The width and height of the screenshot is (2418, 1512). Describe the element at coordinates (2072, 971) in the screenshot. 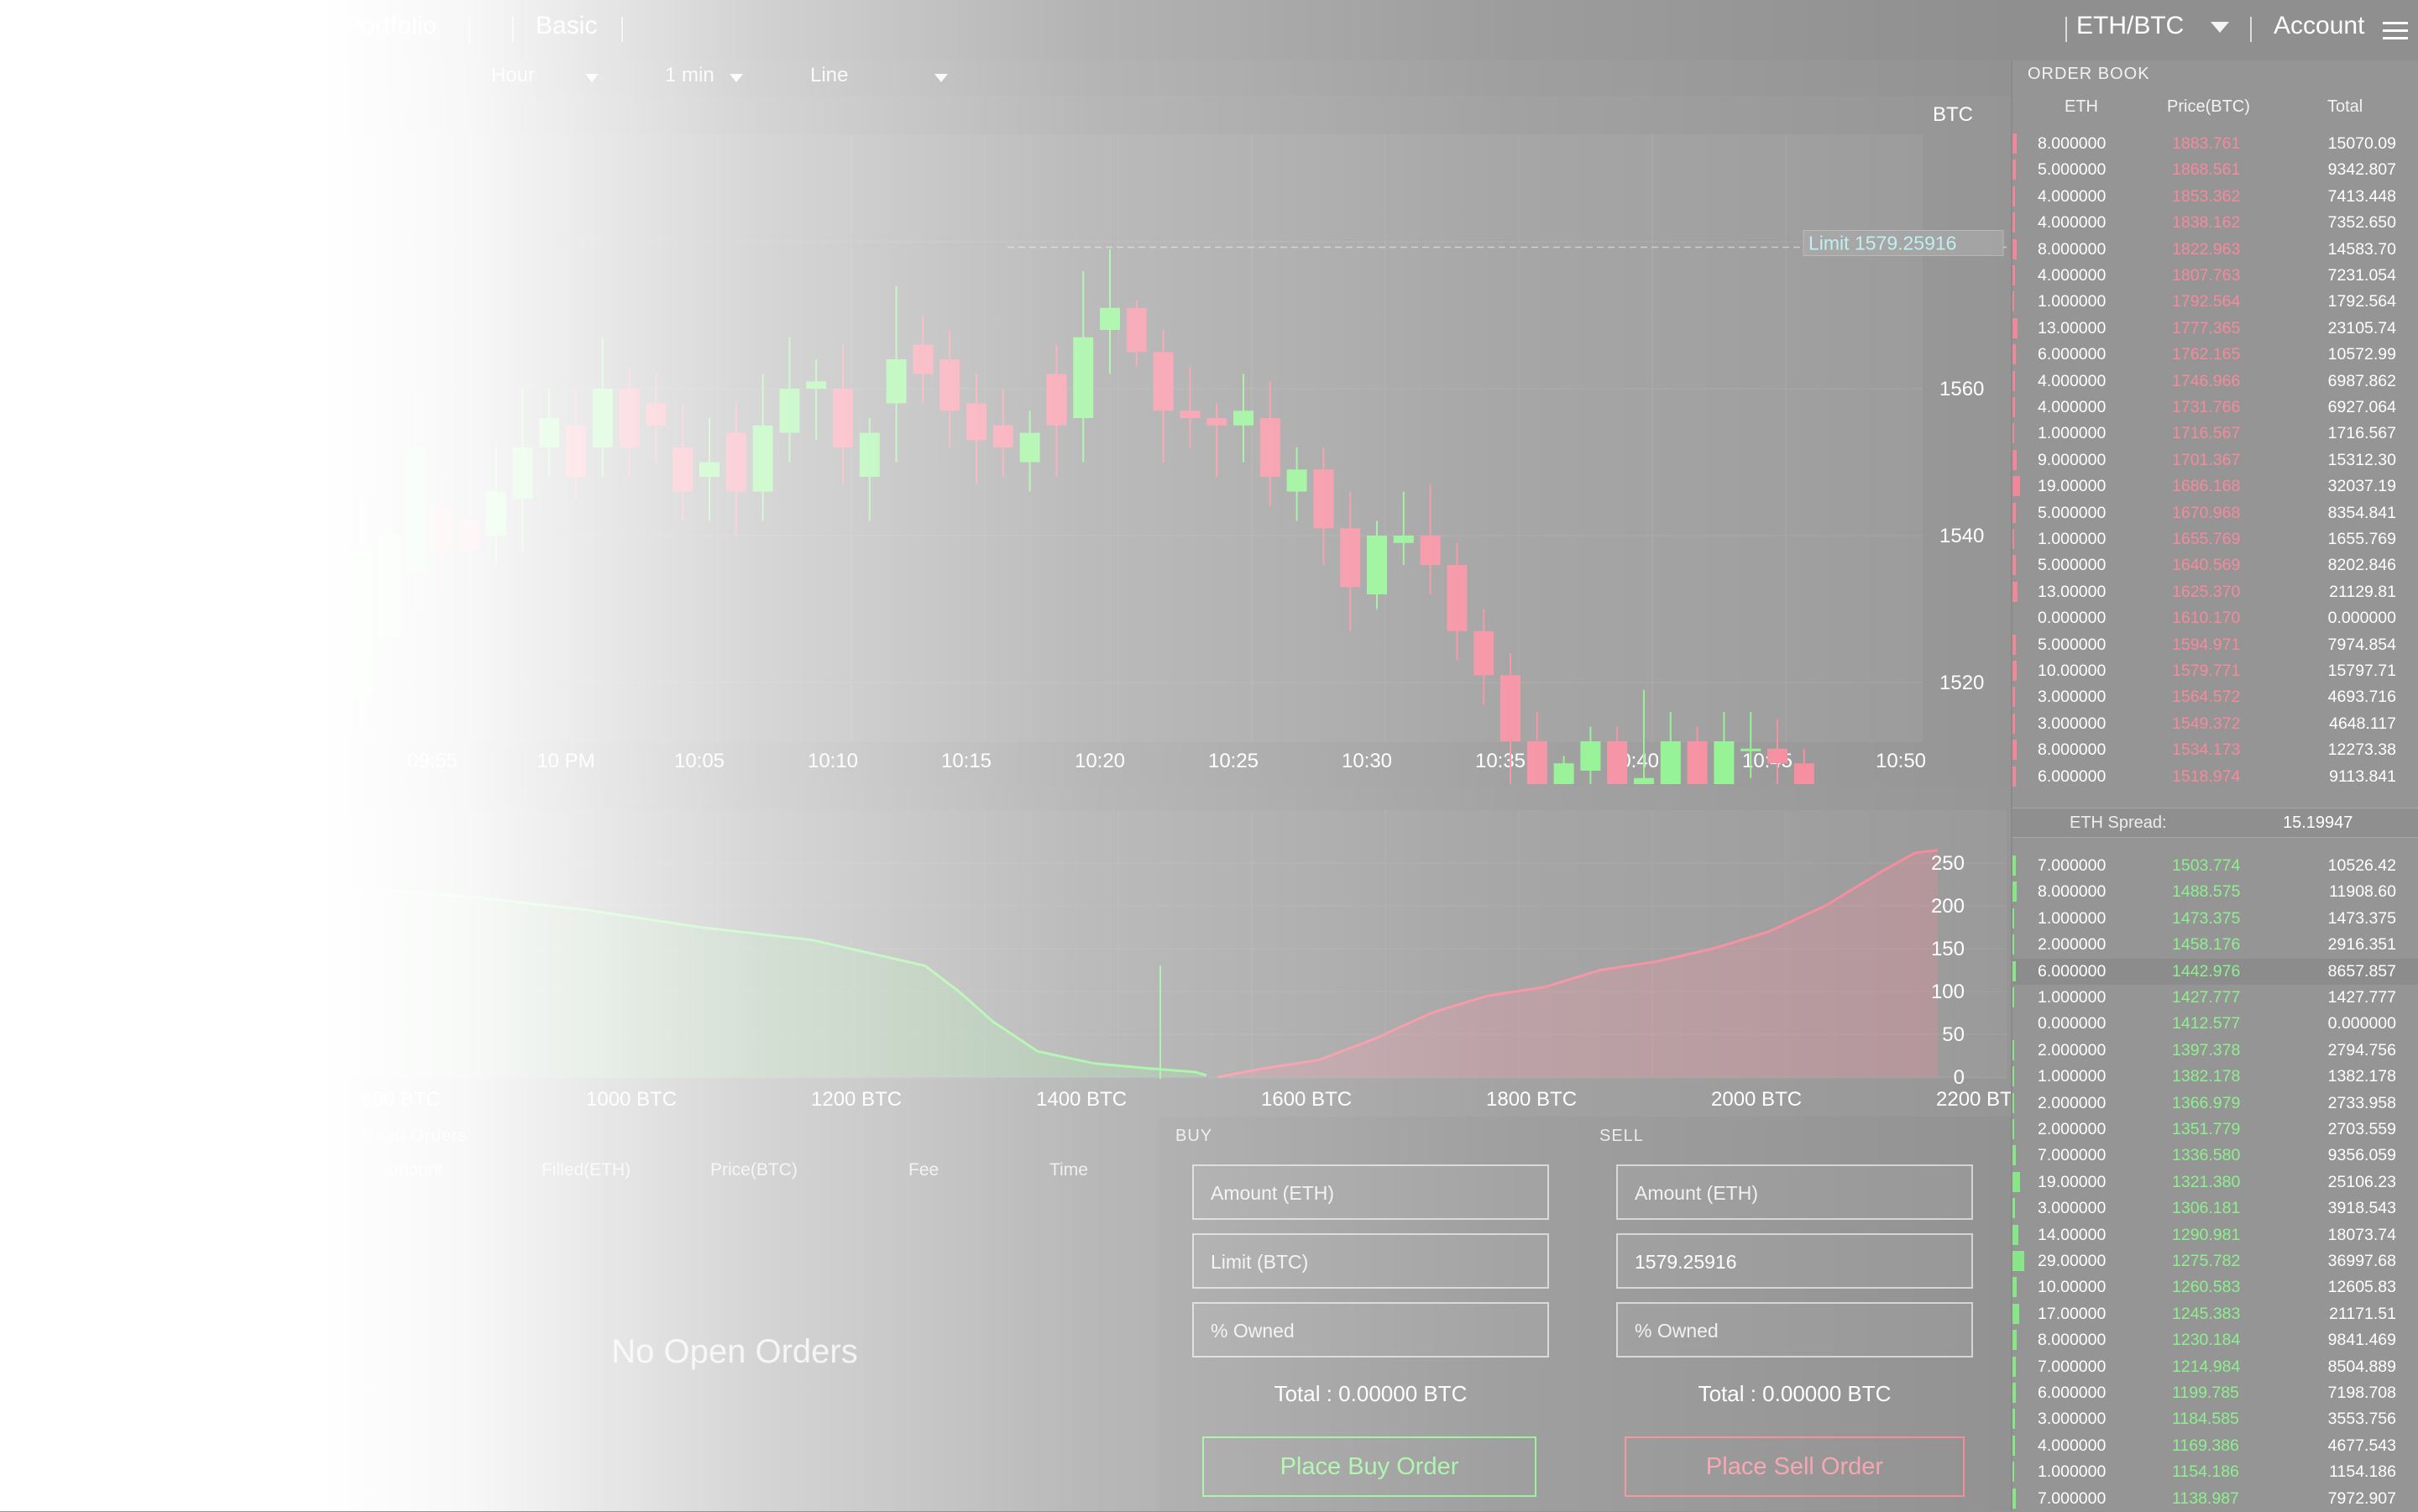

I see `amount-cell: 6.000000` at that location.